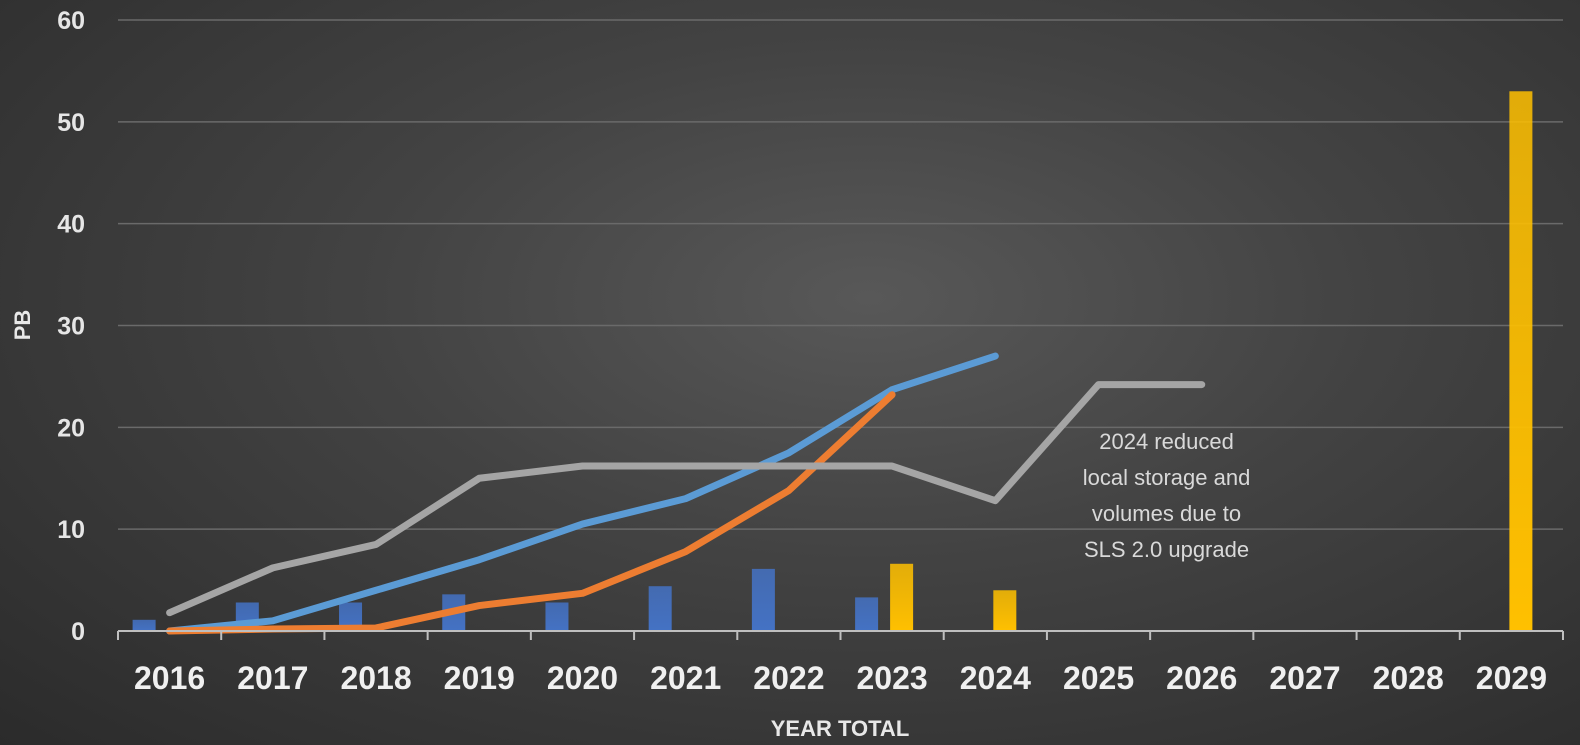 The width and height of the screenshot is (1580, 745). Describe the element at coordinates (71, 327) in the screenshot. I see `y-tick-label: 30` at that location.